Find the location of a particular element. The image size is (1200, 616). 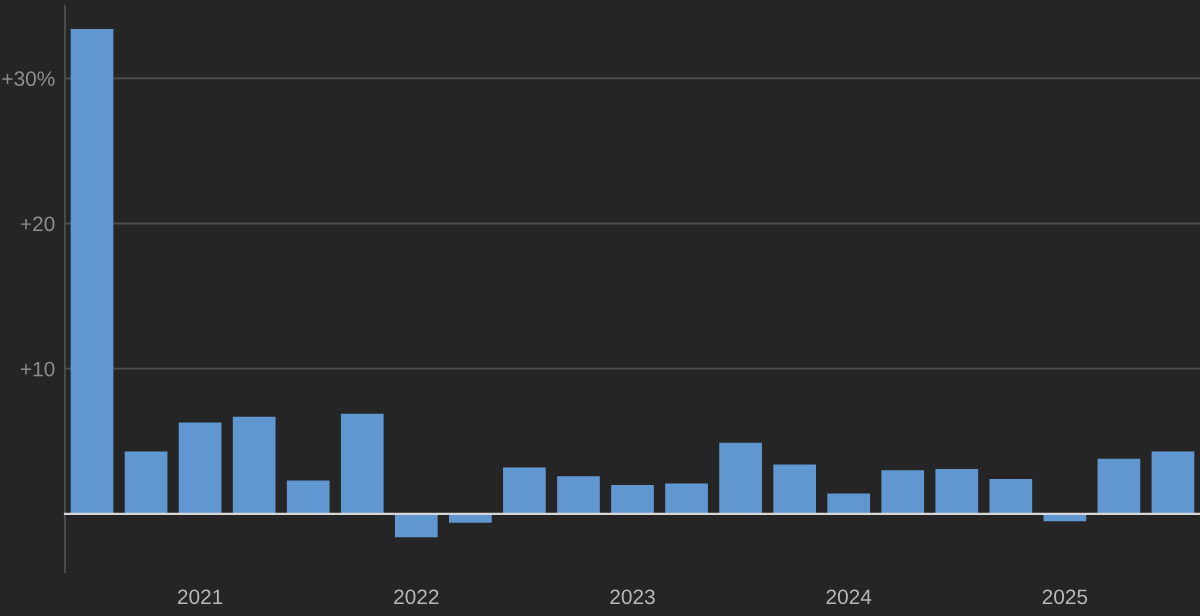

y-tick-label: +10 is located at coordinates (37, 369).